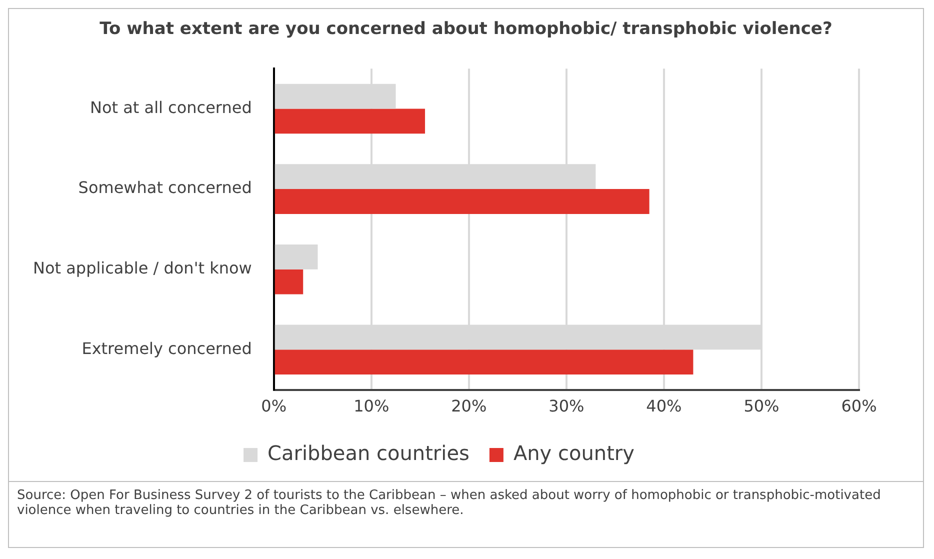 This screenshot has height=559, width=934. I want to click on x-tick-label: 30%, so click(566, 406).